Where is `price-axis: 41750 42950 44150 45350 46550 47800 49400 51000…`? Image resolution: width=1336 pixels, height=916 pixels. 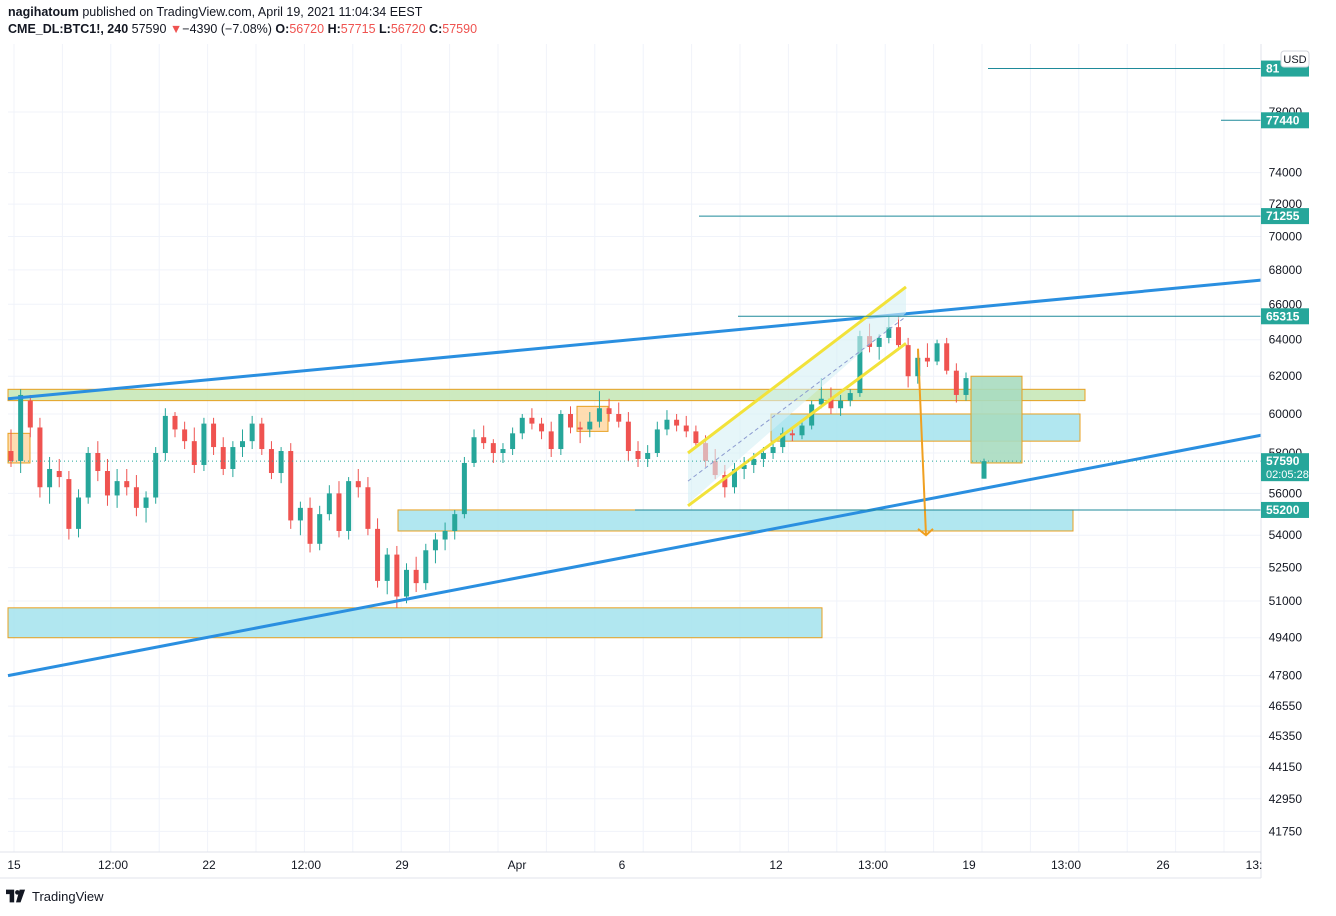 price-axis: 41750 42950 44150 45350 46550 47800 49400 51000… is located at coordinates (1281, 461).